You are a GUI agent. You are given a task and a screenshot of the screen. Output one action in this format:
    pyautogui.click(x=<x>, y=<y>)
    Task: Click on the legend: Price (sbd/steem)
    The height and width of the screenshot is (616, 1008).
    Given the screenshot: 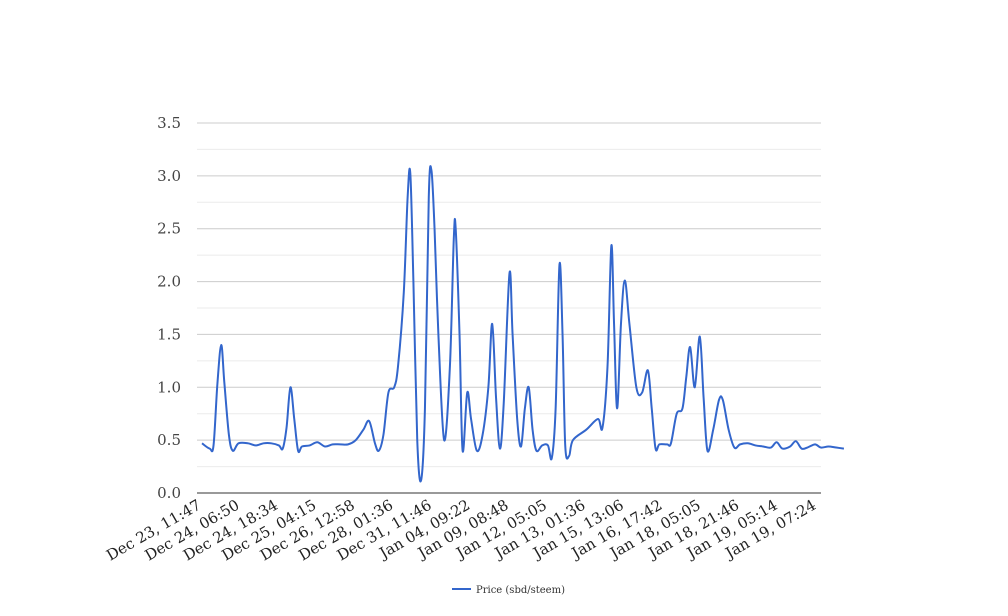 What is the action you would take?
    pyautogui.click(x=508, y=590)
    